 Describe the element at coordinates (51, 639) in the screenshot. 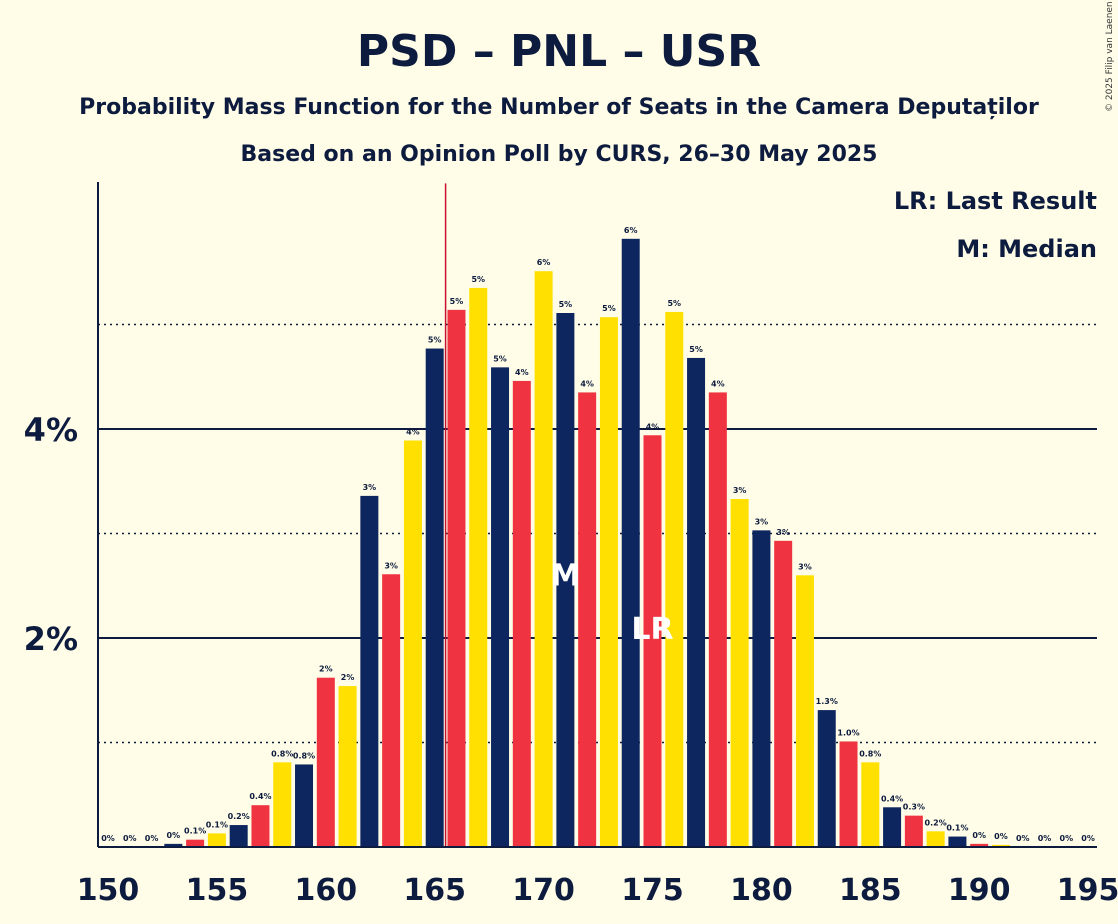

I see `y-tick-label: 2%` at that location.